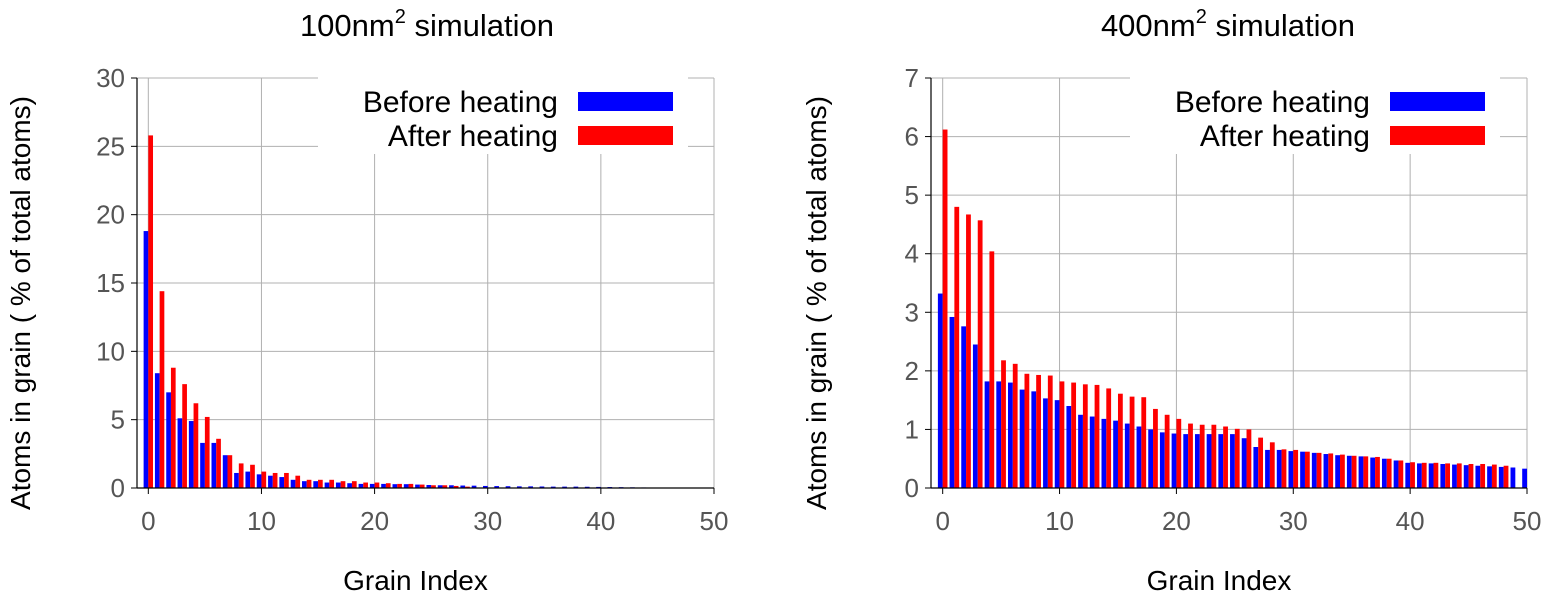 The image size is (1550, 596). I want to click on y-tick-label: 6, so click(912, 137).